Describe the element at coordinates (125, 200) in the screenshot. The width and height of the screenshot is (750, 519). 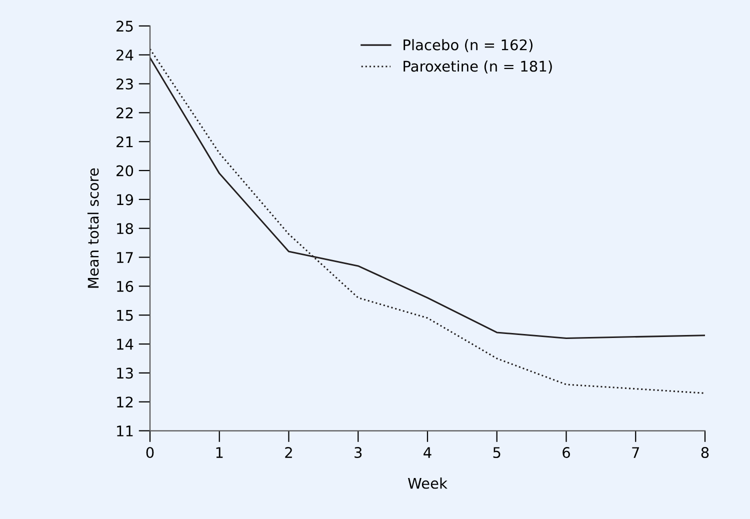
I see `y-tick-label: 19` at that location.